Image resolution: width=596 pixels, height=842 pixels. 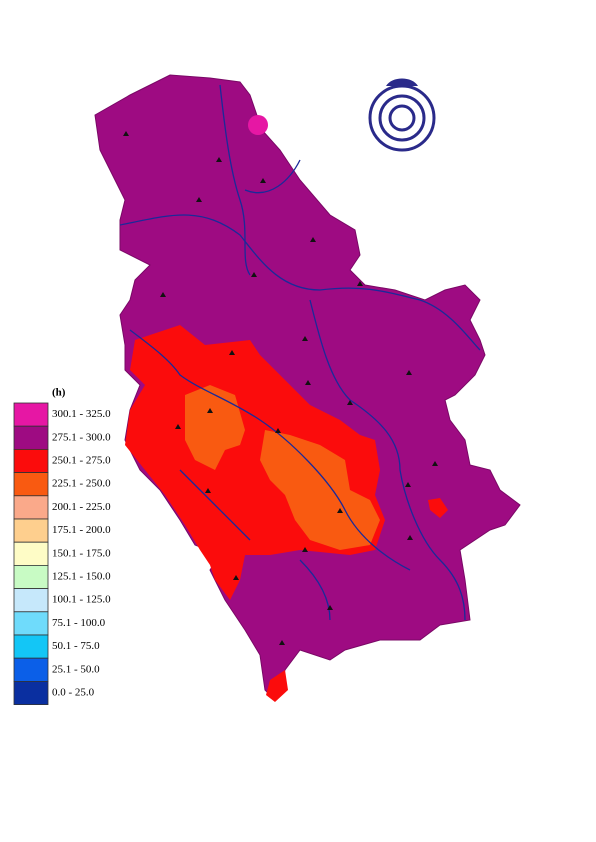 I want to click on legend-label: 300.1 - 325.0, so click(x=81, y=414).